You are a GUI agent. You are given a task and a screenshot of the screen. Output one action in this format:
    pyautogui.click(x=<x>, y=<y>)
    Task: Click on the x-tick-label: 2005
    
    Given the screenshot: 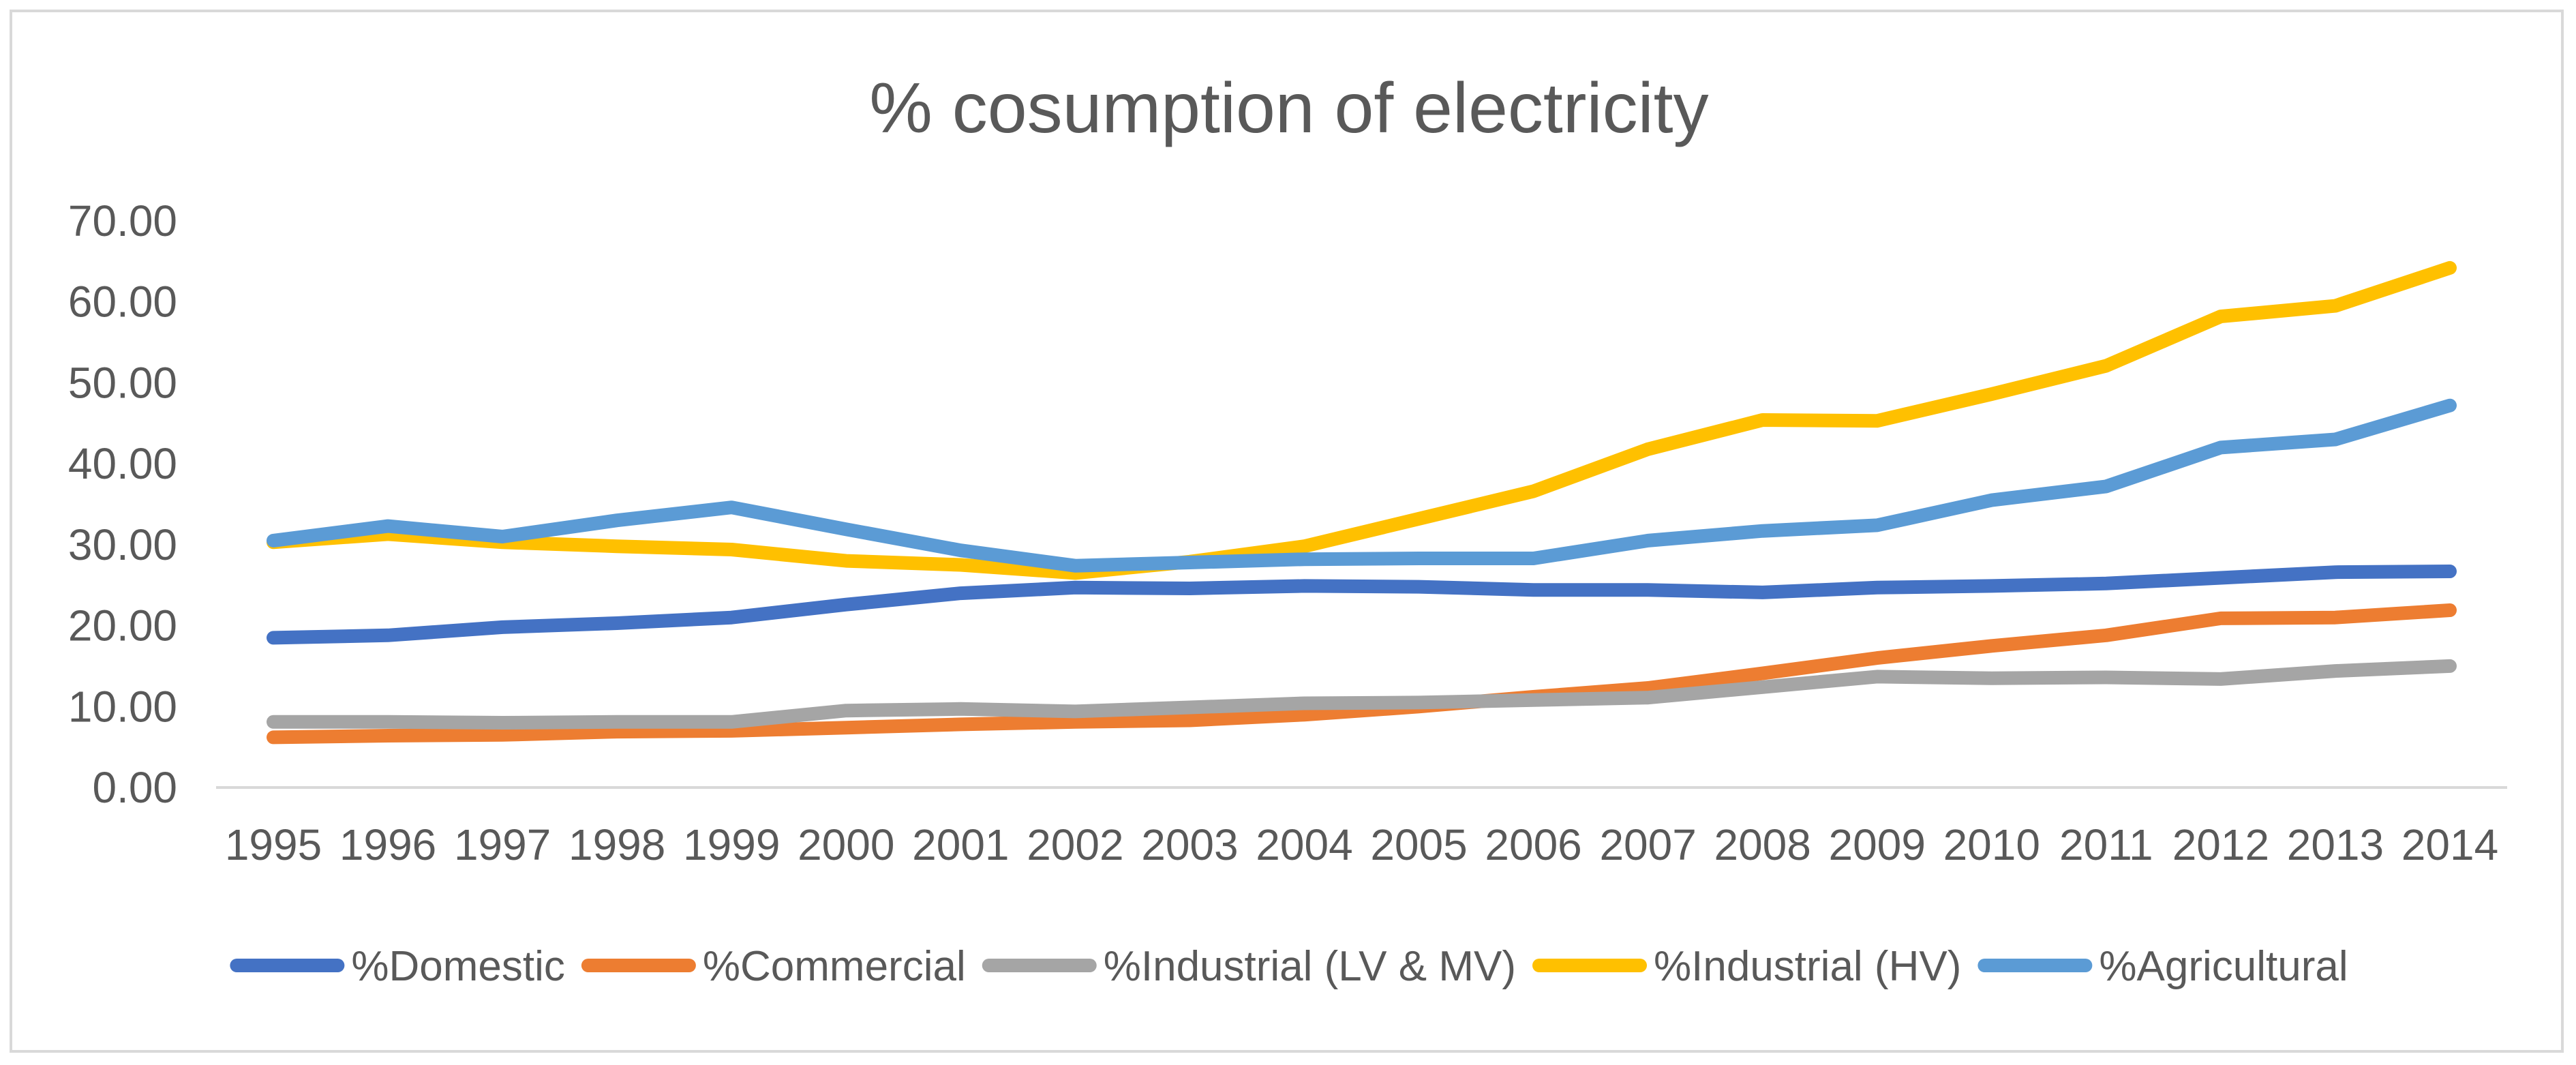 What is the action you would take?
    pyautogui.click(x=1419, y=844)
    